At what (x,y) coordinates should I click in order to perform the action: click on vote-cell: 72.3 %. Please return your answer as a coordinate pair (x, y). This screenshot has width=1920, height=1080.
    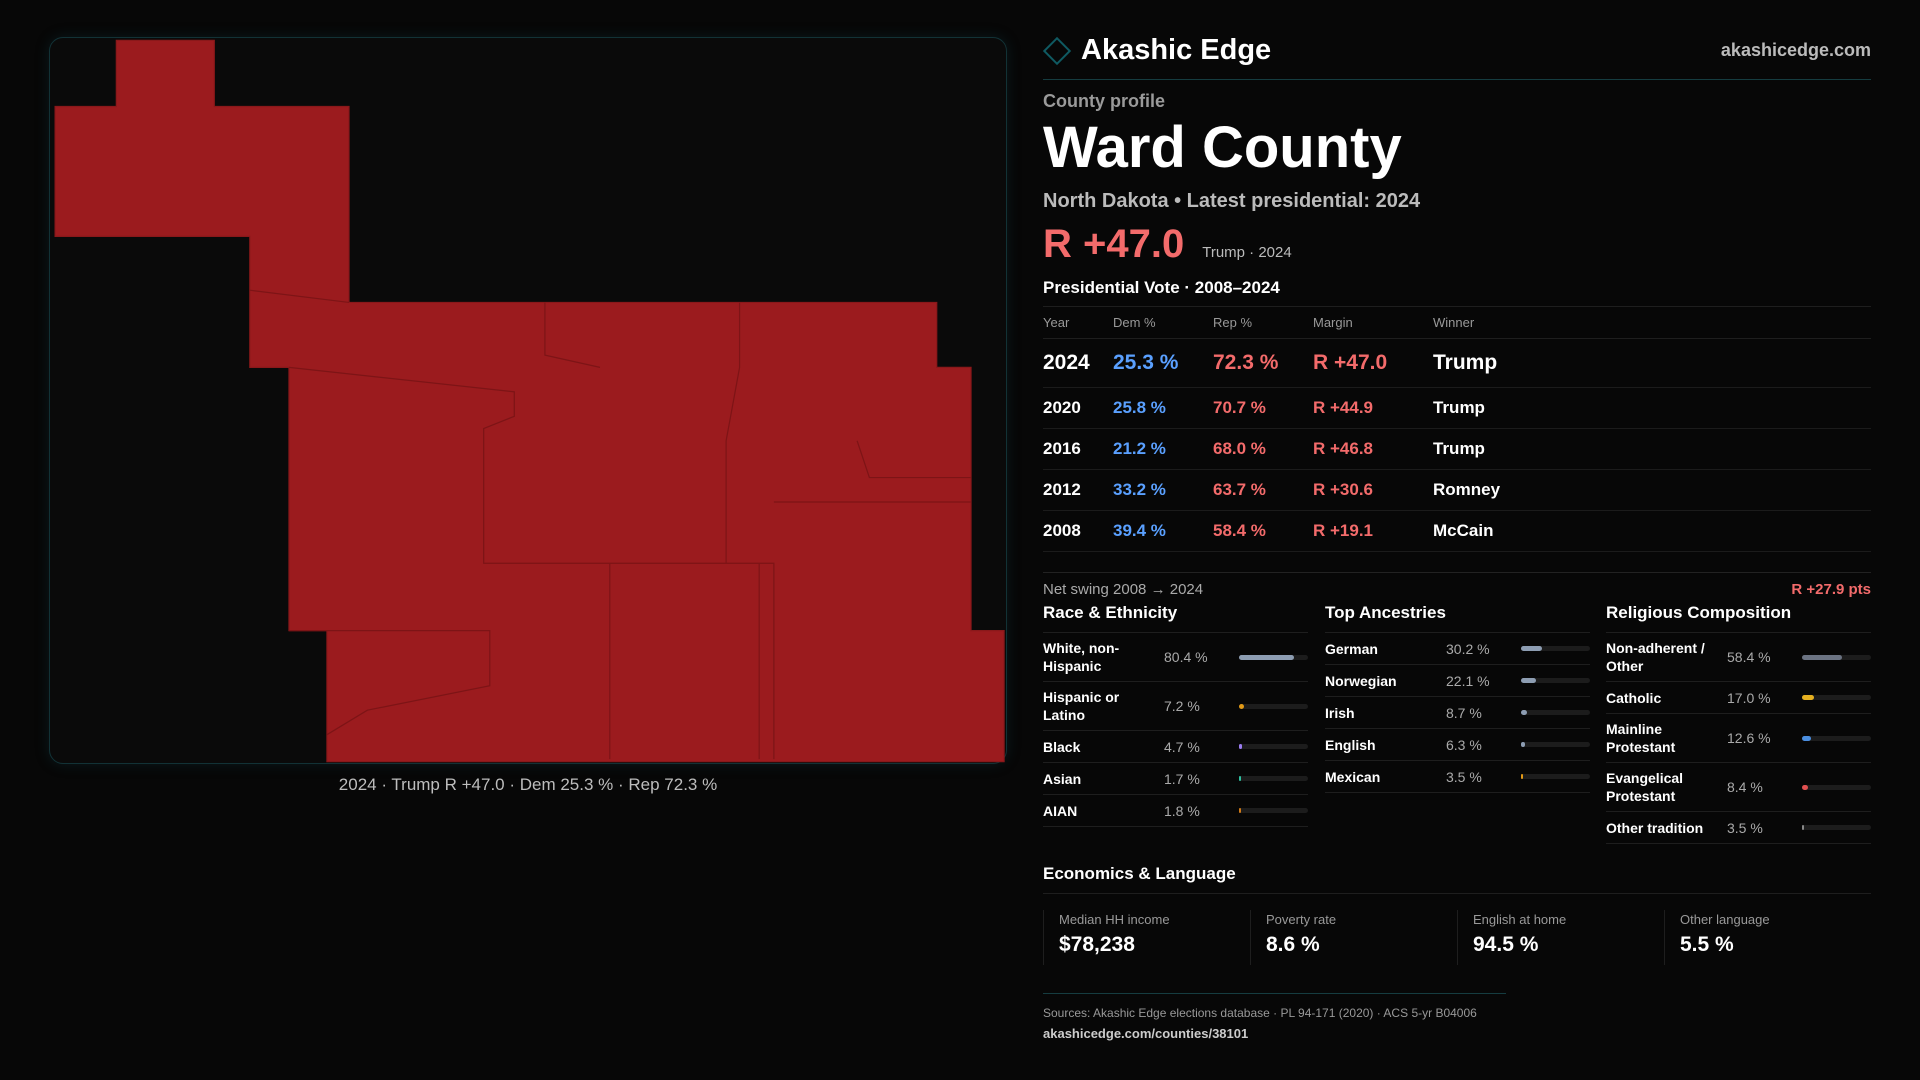
    Looking at the image, I should click on (1263, 363).